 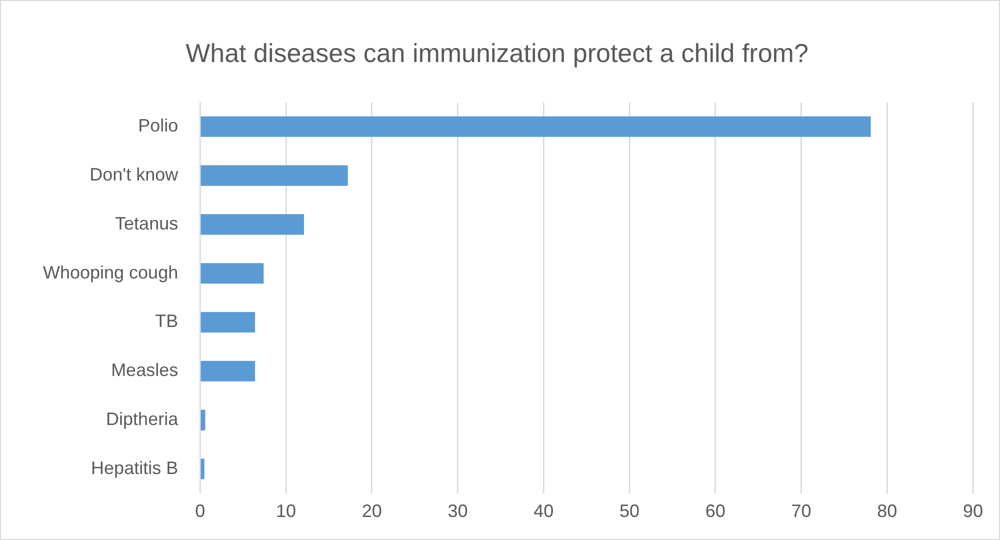 I want to click on y-tick-label: Polio, so click(x=158, y=126).